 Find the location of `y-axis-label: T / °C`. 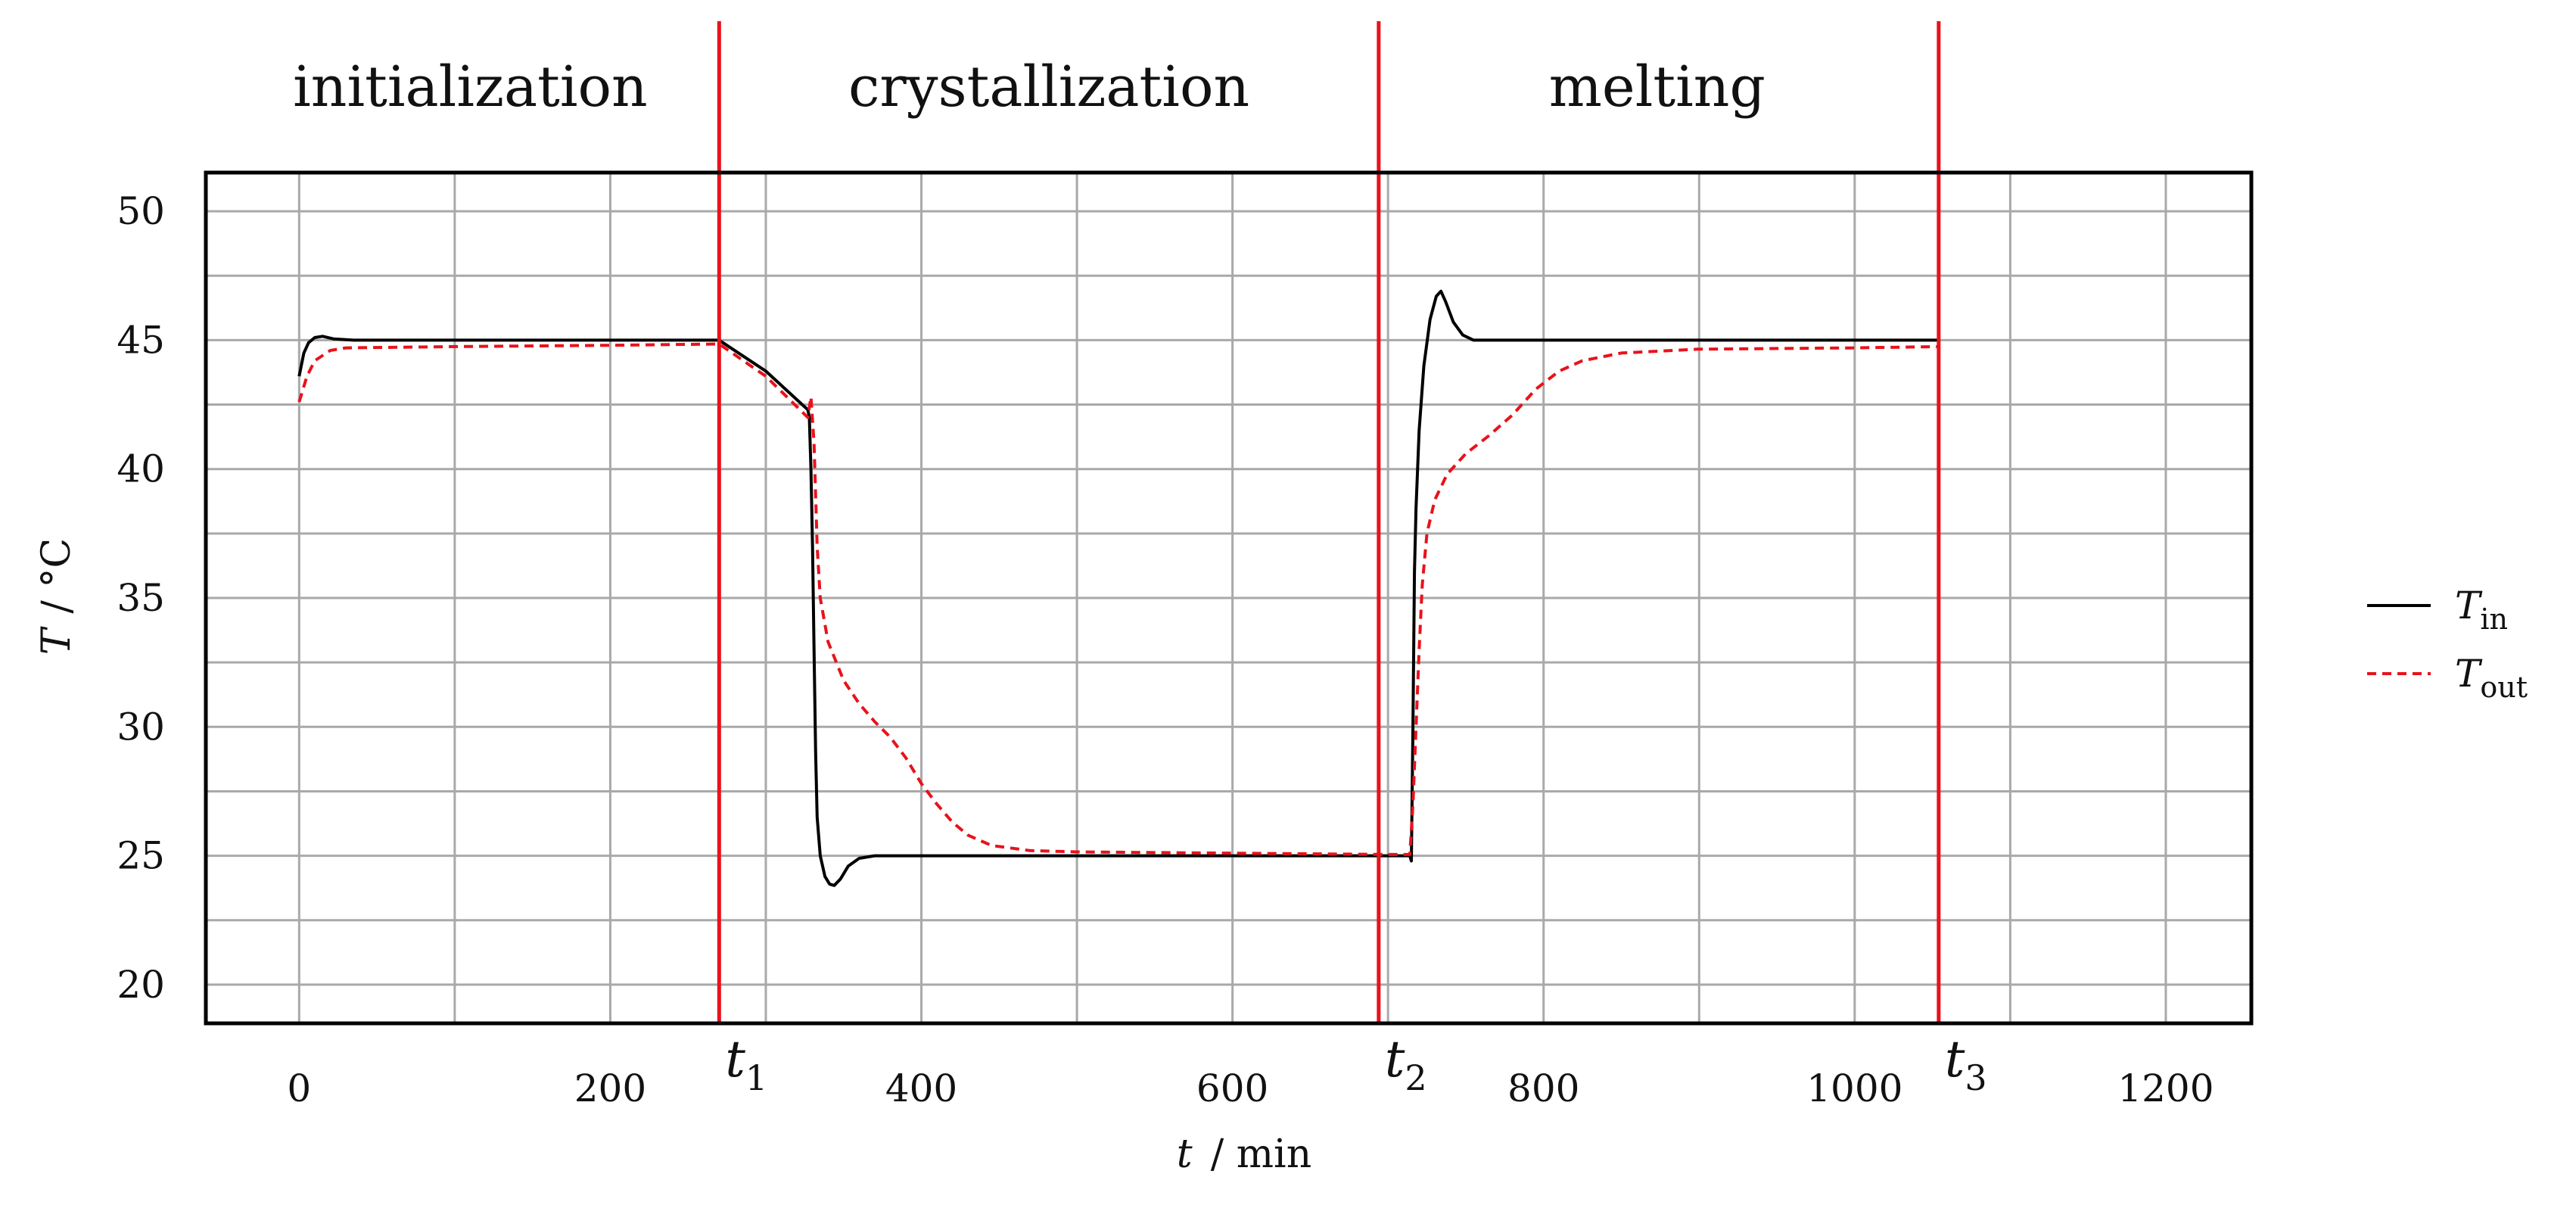

y-axis-label: T / °C is located at coordinates (56, 596).